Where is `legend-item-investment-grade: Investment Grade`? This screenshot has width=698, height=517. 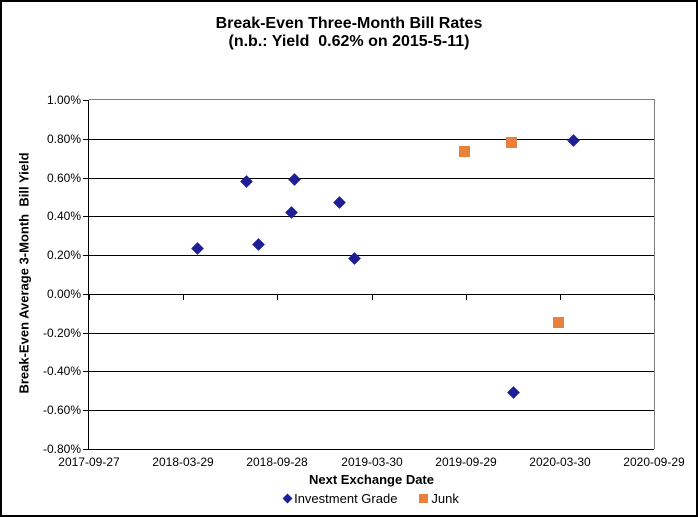 legend-item-investment-grade: Investment Grade is located at coordinates (340, 498).